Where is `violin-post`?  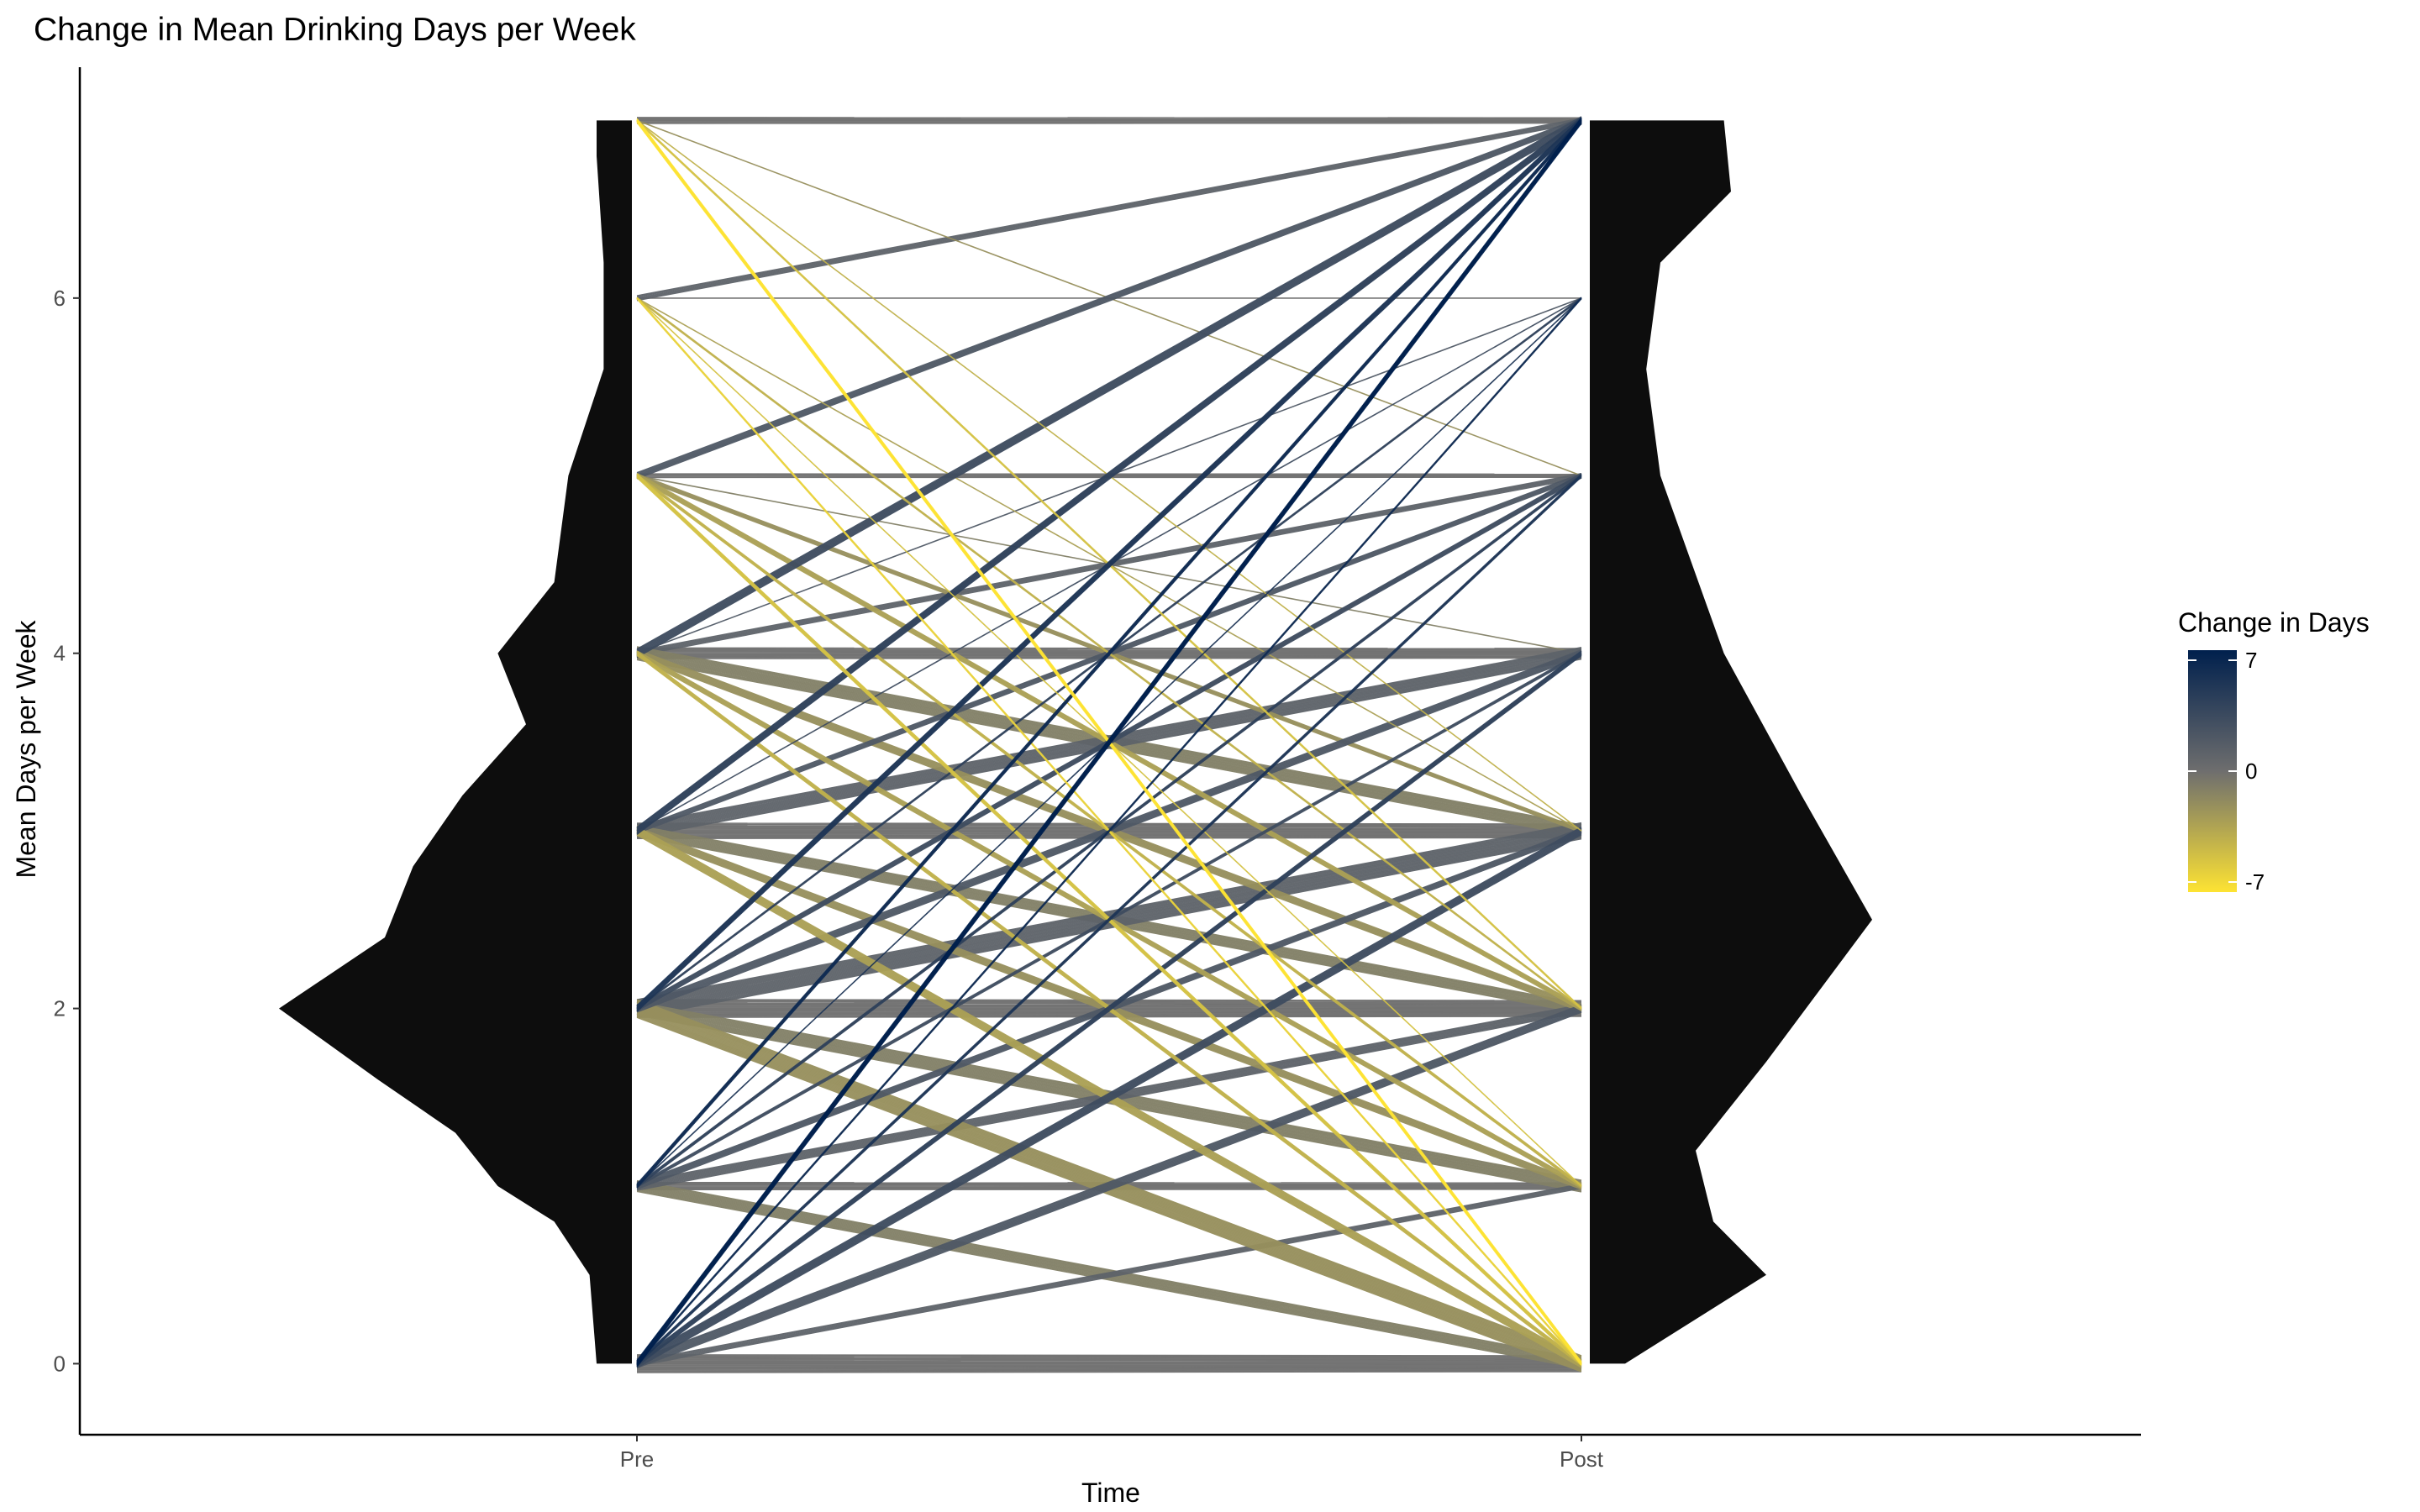
violin-post is located at coordinates (1731, 742).